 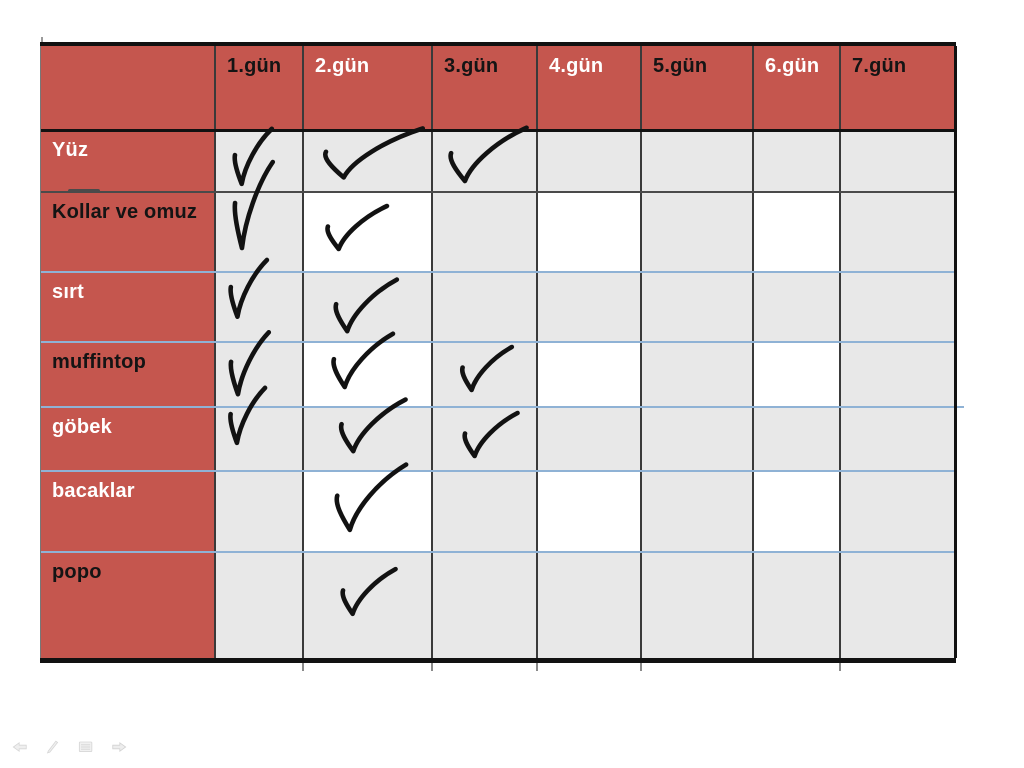 I want to click on row-label: sırt, so click(x=127, y=307).